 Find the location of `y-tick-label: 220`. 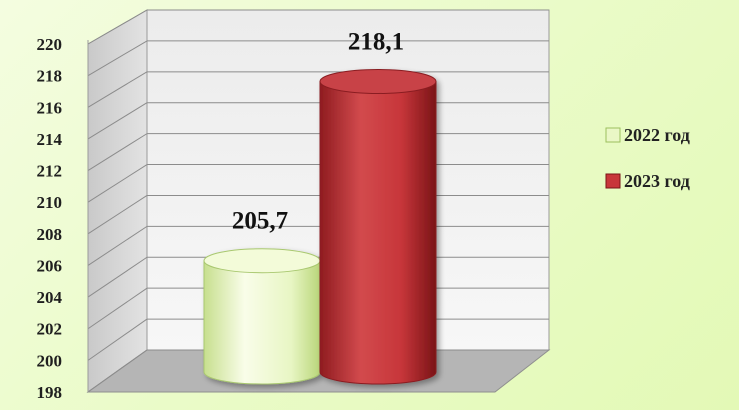

y-tick-label: 220 is located at coordinates (50, 44).